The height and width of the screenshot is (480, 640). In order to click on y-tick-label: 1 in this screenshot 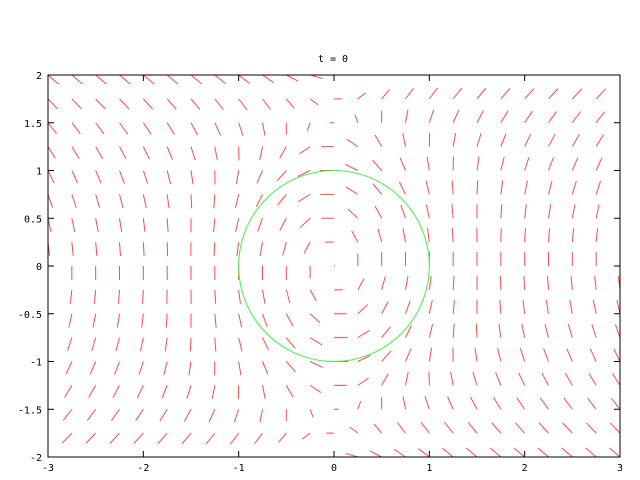, I will do `click(39, 172)`.